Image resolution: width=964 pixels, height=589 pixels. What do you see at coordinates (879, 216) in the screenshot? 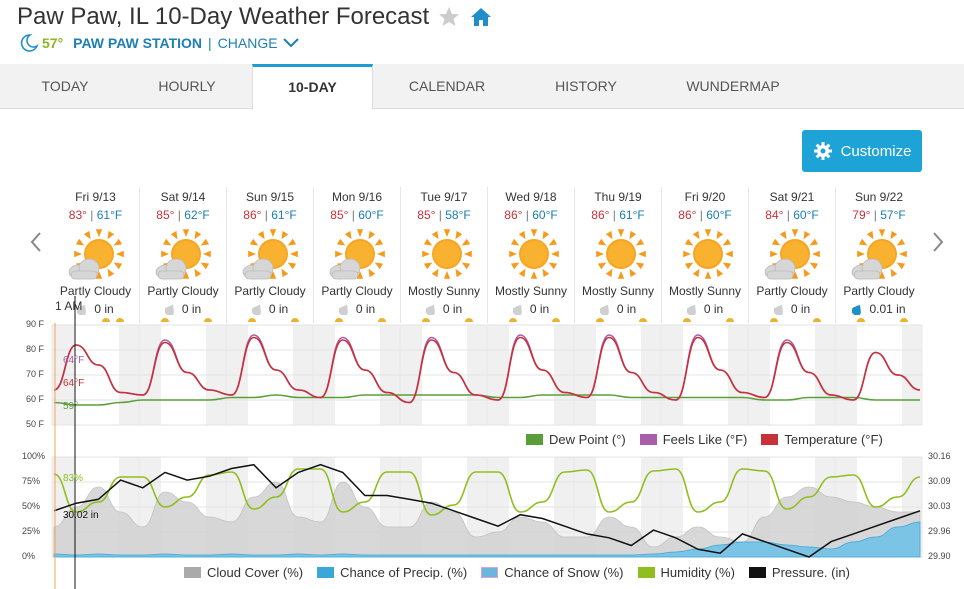
I see `day-temps: 79° | 57°F` at bounding box center [879, 216].